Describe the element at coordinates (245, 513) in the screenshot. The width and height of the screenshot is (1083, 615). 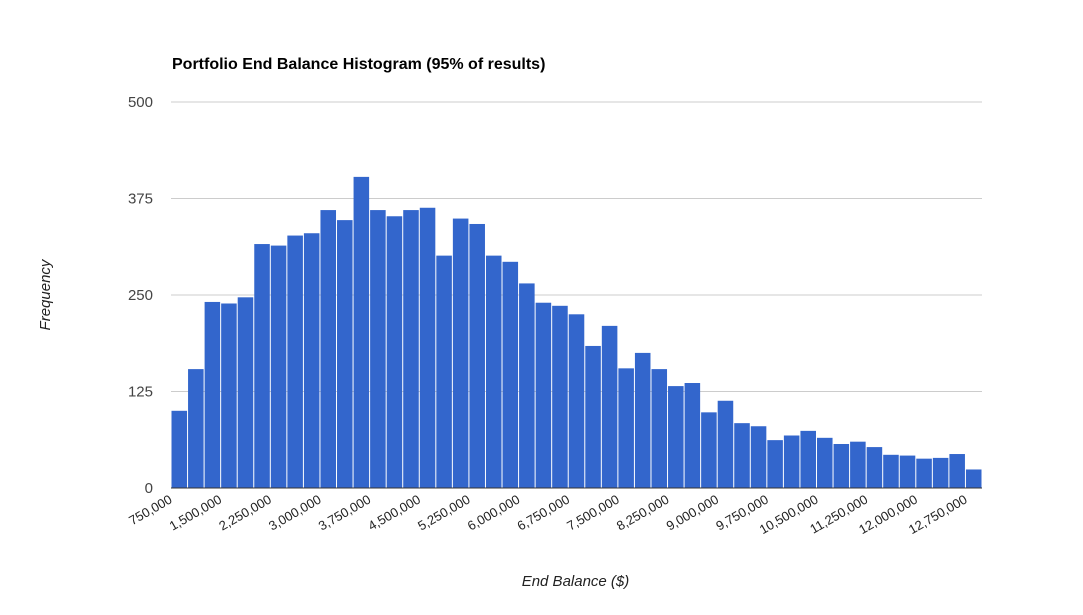
I see `x-tick-label: 2,250,000` at that location.